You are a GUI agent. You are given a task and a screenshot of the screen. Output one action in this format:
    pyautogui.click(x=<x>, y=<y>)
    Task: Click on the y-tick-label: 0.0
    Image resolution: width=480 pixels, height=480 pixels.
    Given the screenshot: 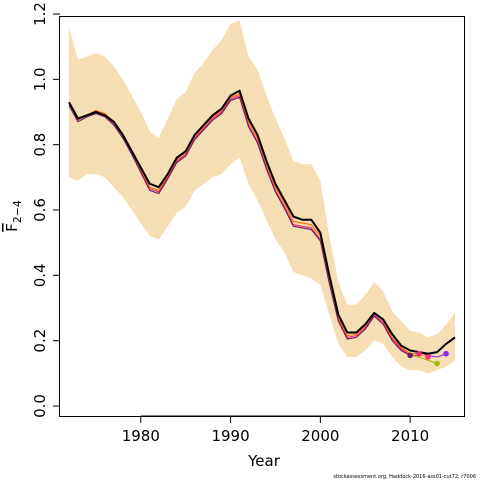 What is the action you would take?
    pyautogui.click(x=40, y=406)
    